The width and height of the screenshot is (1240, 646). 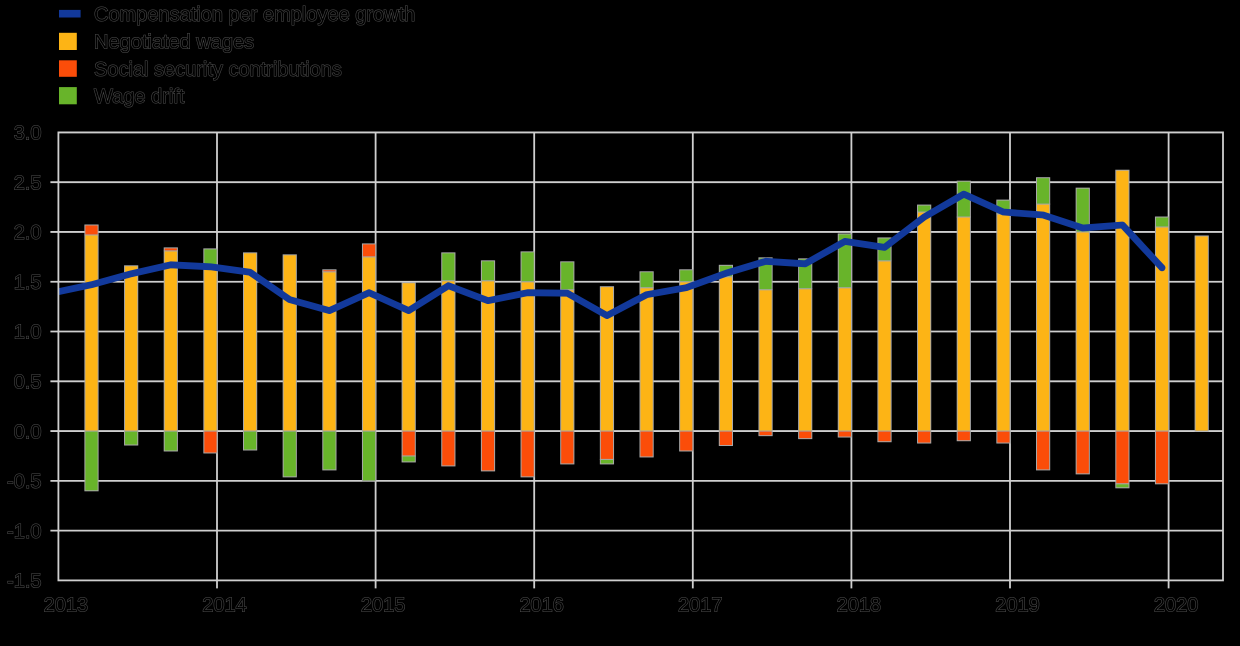 What do you see at coordinates (1017, 606) in the screenshot?
I see `svg-text: 2019` at bounding box center [1017, 606].